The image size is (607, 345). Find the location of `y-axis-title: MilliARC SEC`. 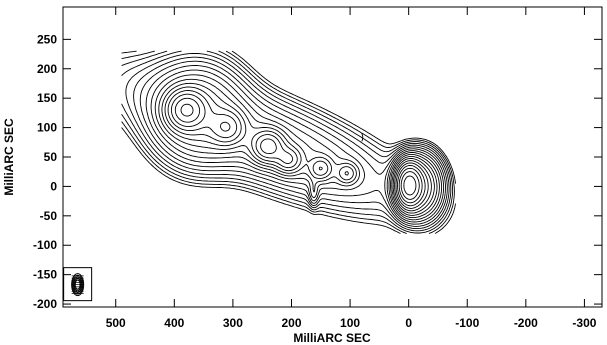

y-axis-title: MilliARC SEC is located at coordinates (9, 157).